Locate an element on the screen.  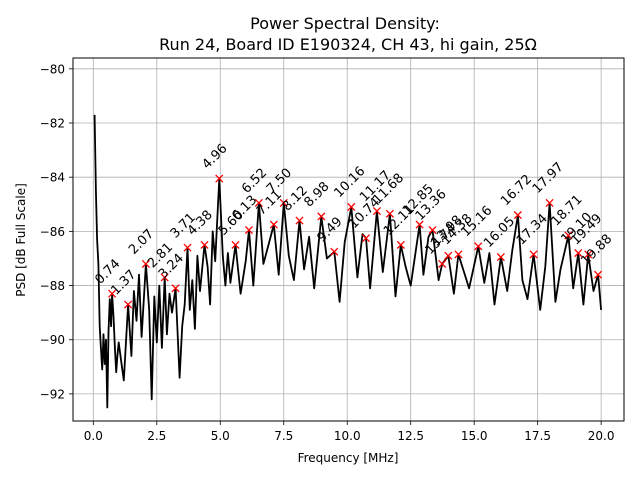
y-tick-label: −86 is located at coordinates (52, 232).